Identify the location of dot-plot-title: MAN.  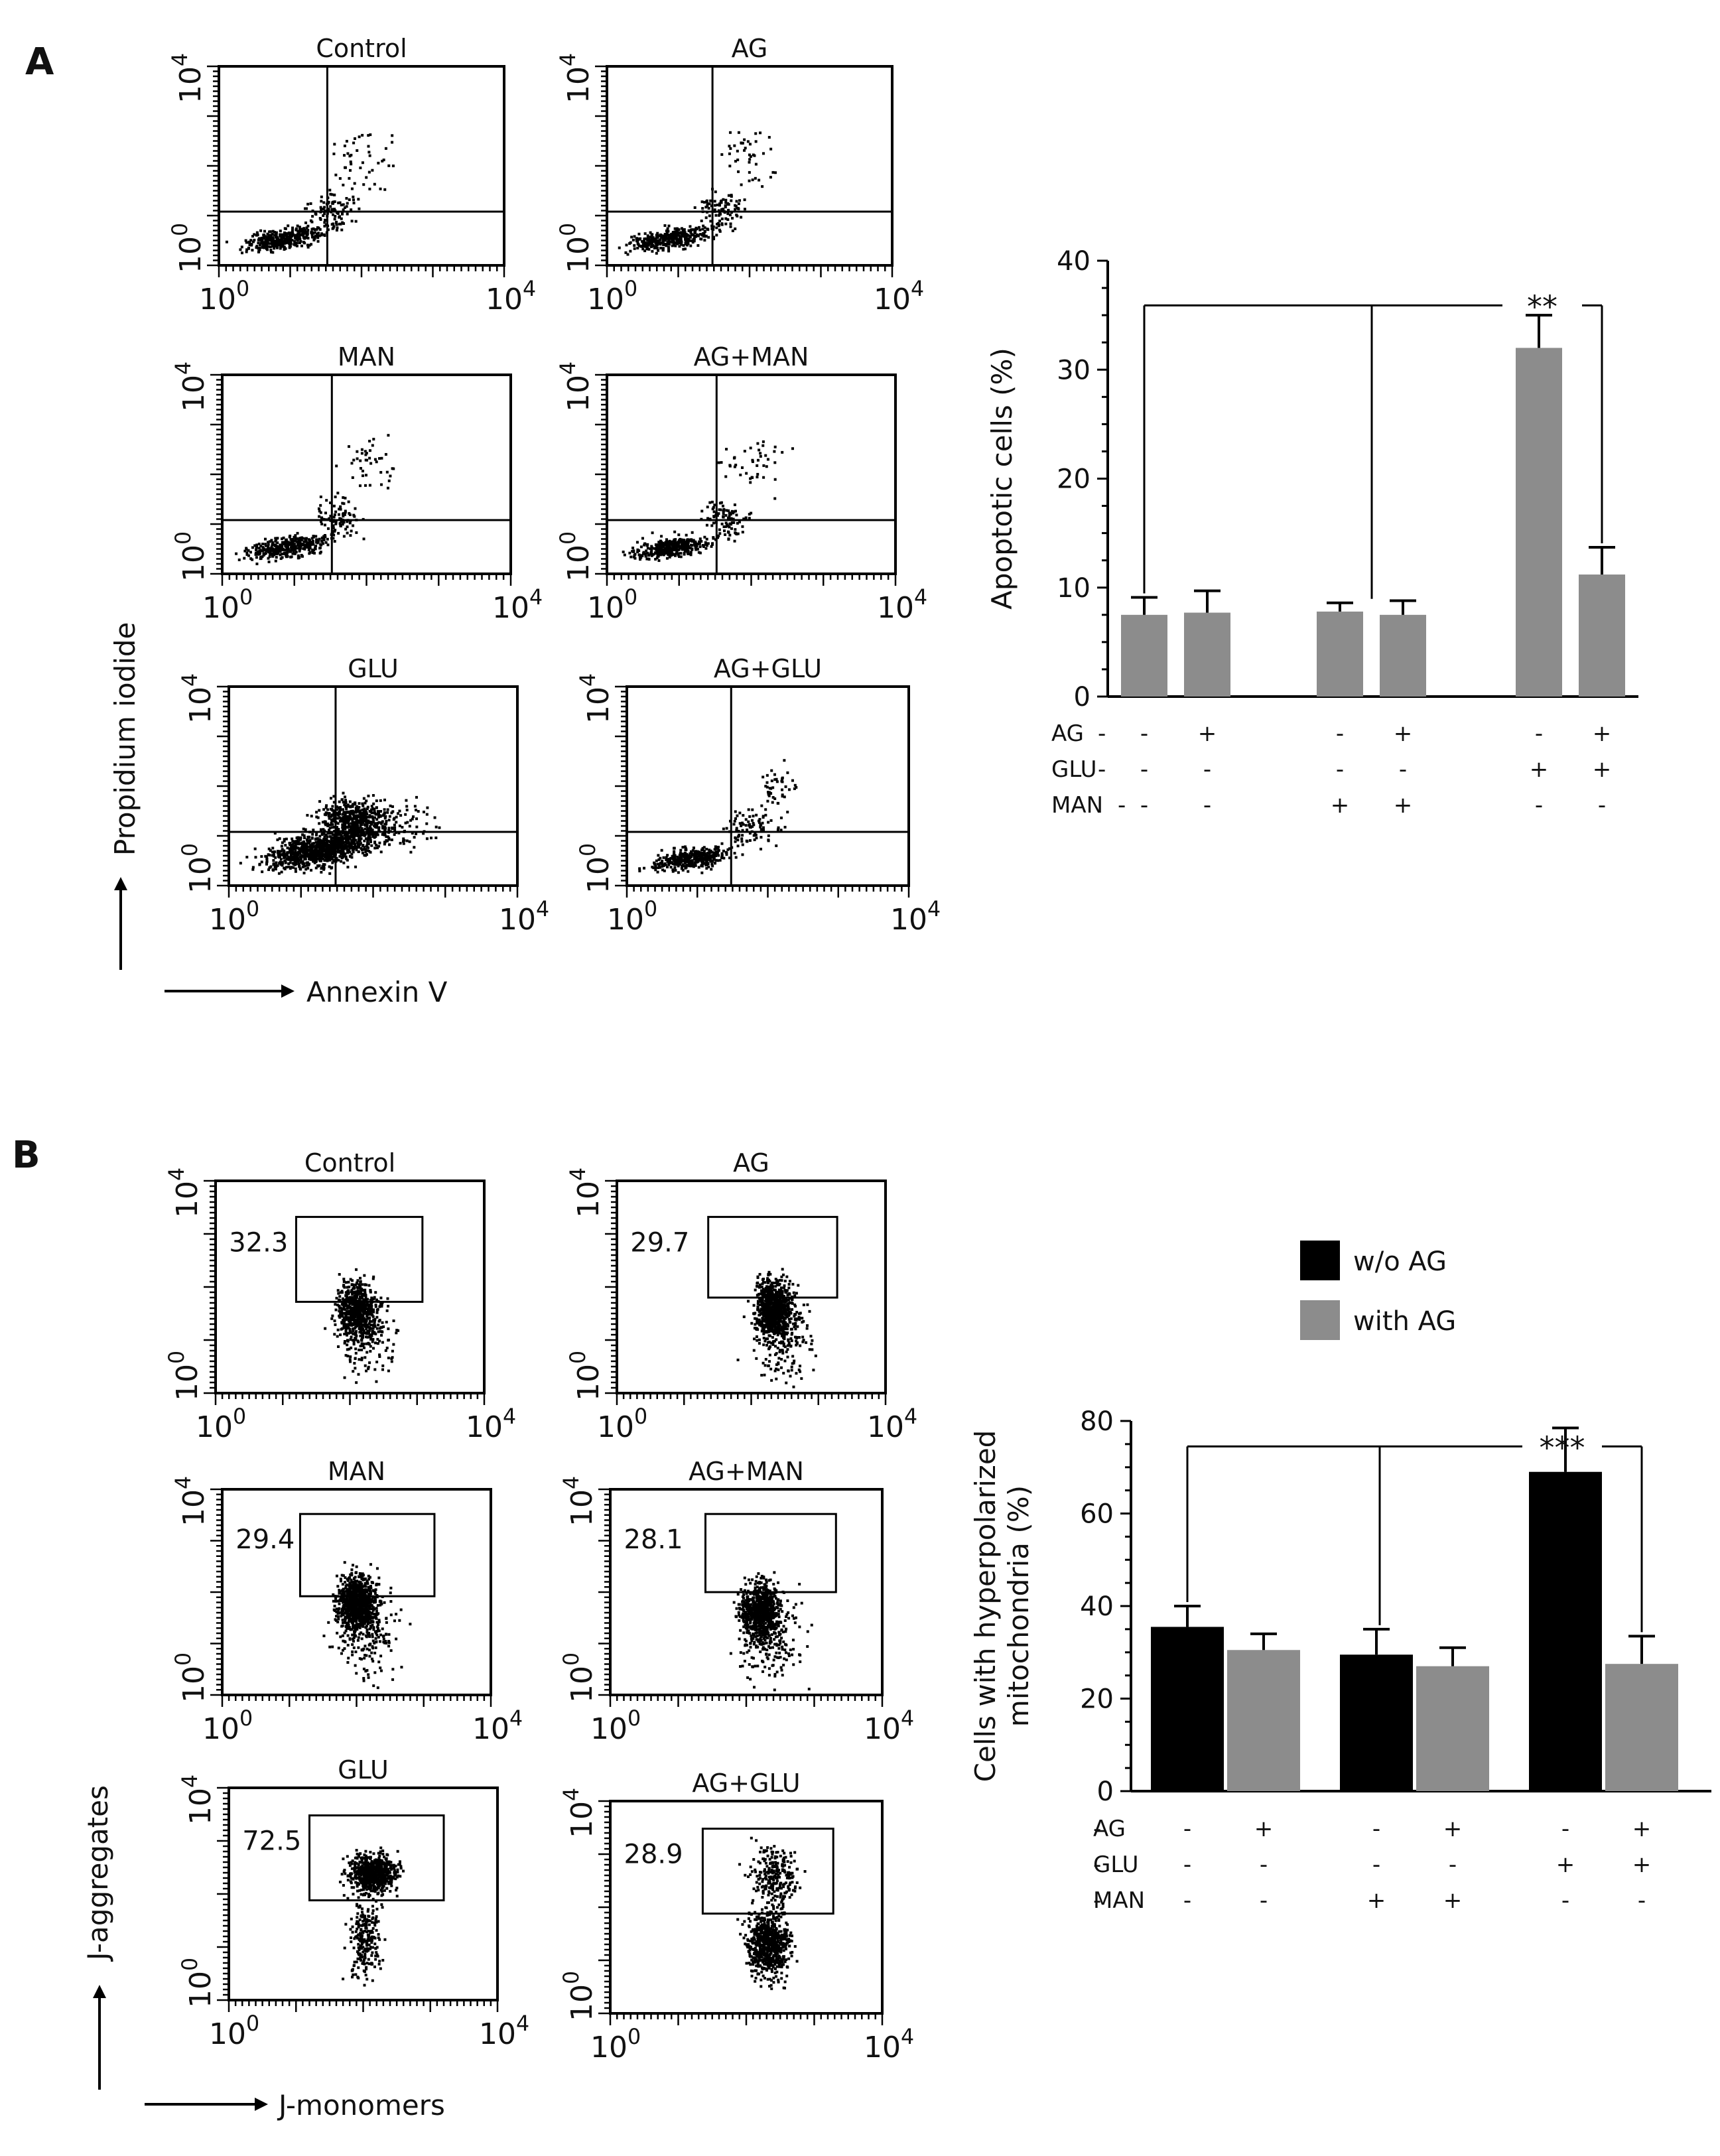
(367, 356).